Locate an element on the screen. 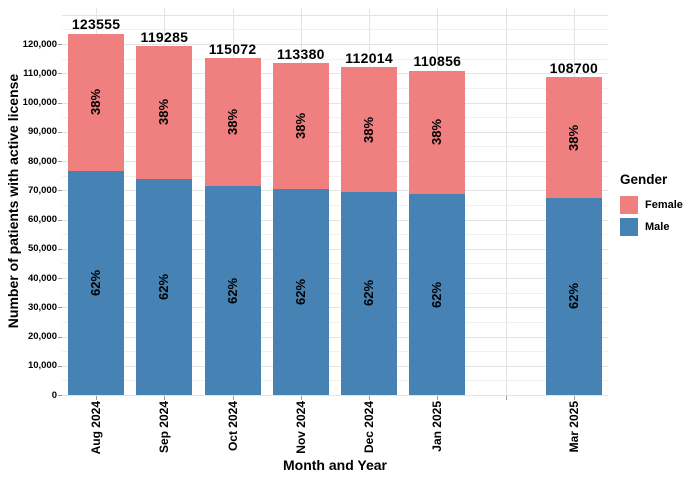  legend-row-female: Female is located at coordinates (651, 205).